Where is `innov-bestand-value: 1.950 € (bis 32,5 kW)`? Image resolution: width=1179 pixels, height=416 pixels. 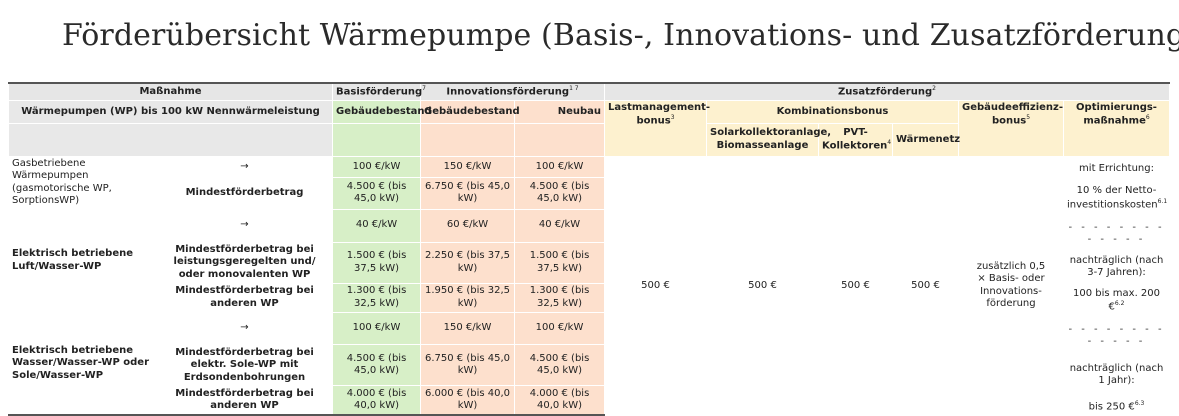
innov-bestand-value: 1.950 € (bis 32,5 kW) is located at coordinates (467, 297).